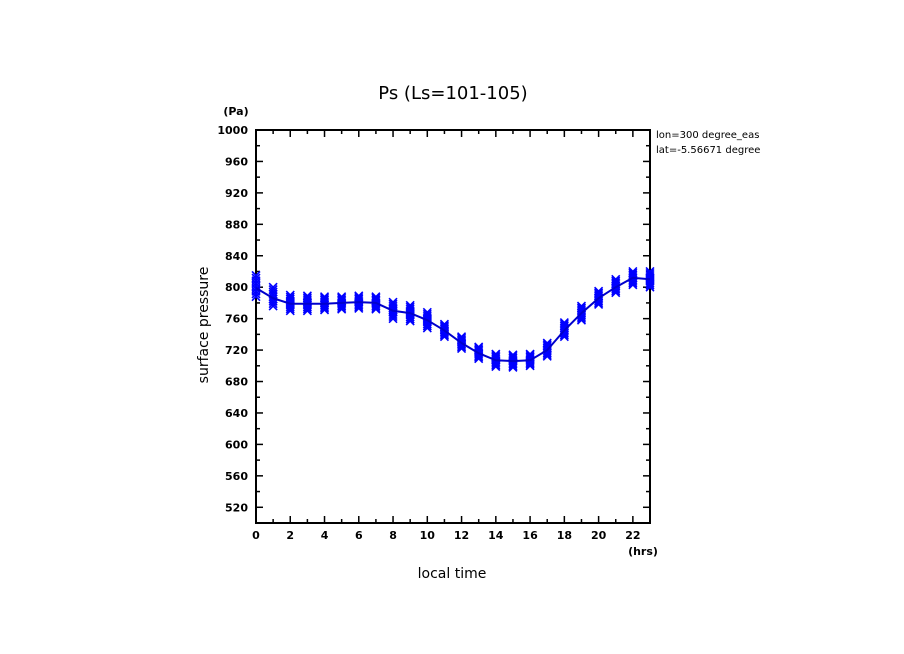 This screenshot has height=654, width=904. Describe the element at coordinates (232, 130) in the screenshot. I see `y-tick-label: 1000` at that location.